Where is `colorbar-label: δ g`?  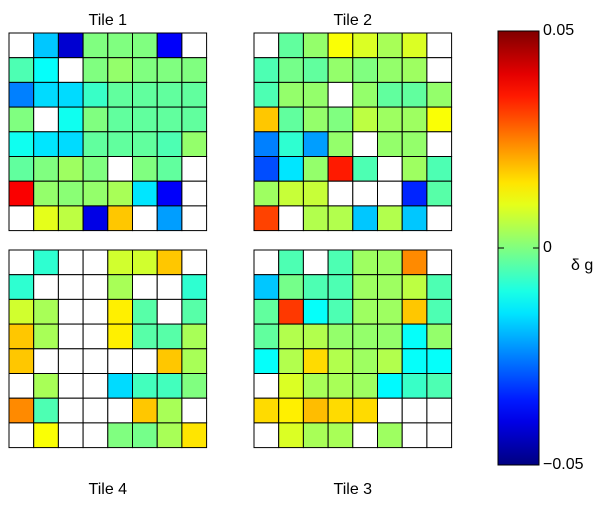
colorbar-label: δ g is located at coordinates (582, 265).